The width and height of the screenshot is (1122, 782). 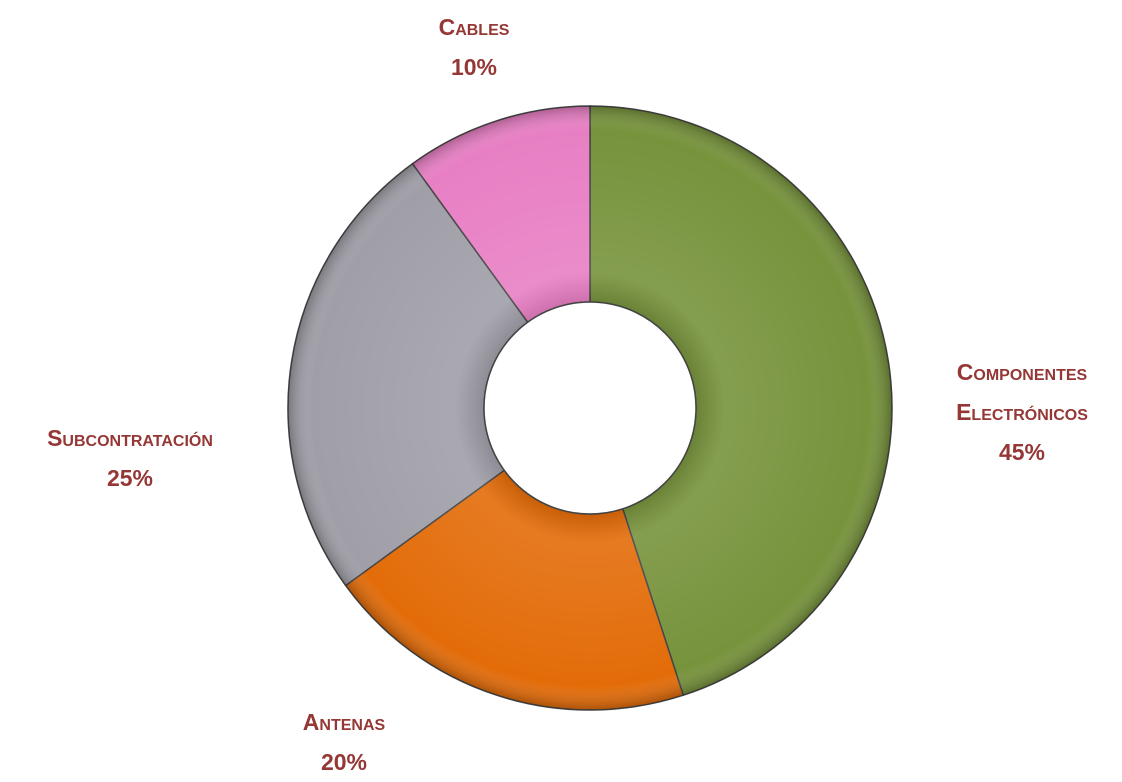 What do you see at coordinates (474, 47) in the screenshot?
I see `slice-label: Cables 10%` at bounding box center [474, 47].